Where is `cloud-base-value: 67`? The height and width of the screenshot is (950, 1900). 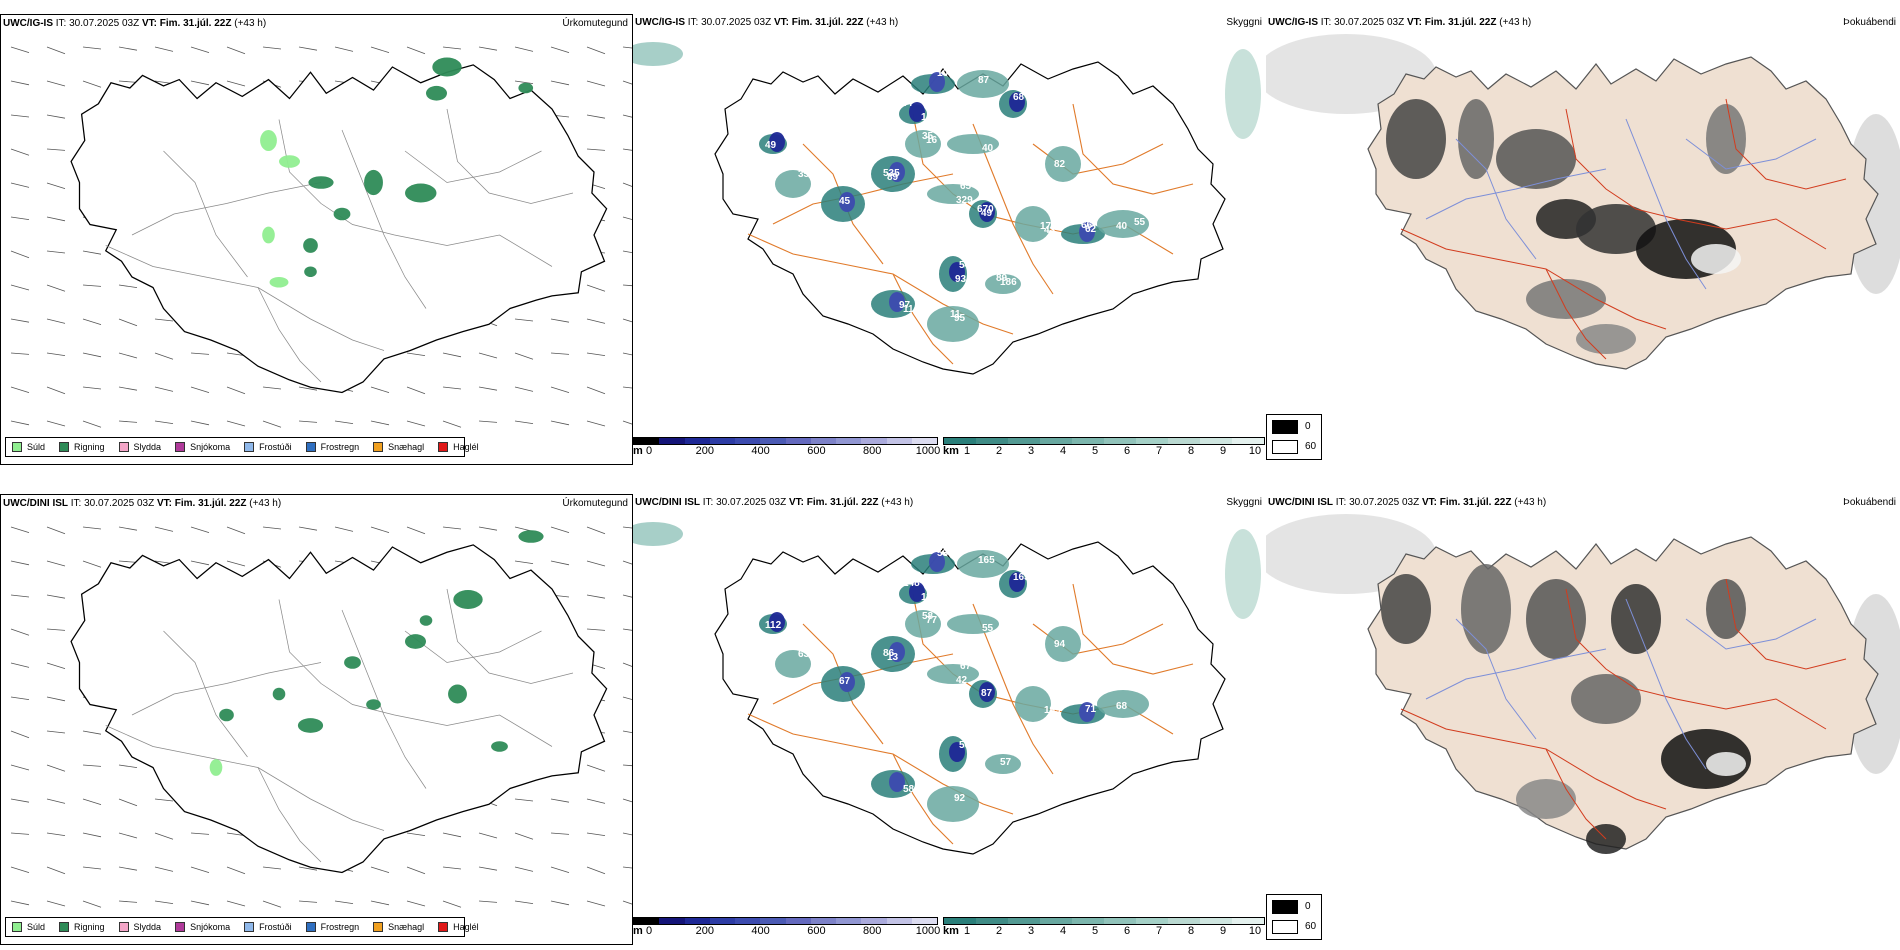 cloud-base-value: 67 is located at coordinates (966, 666).